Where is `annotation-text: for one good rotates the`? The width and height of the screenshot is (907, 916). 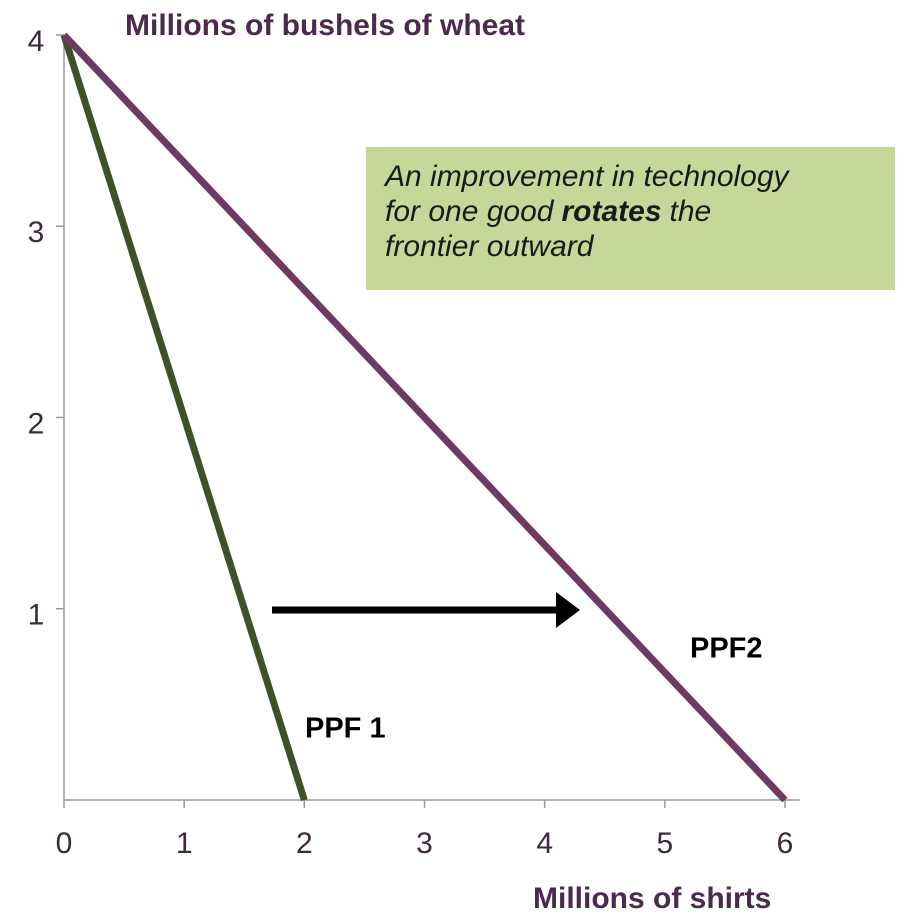
annotation-text: for one good rotates the is located at coordinates (548, 211).